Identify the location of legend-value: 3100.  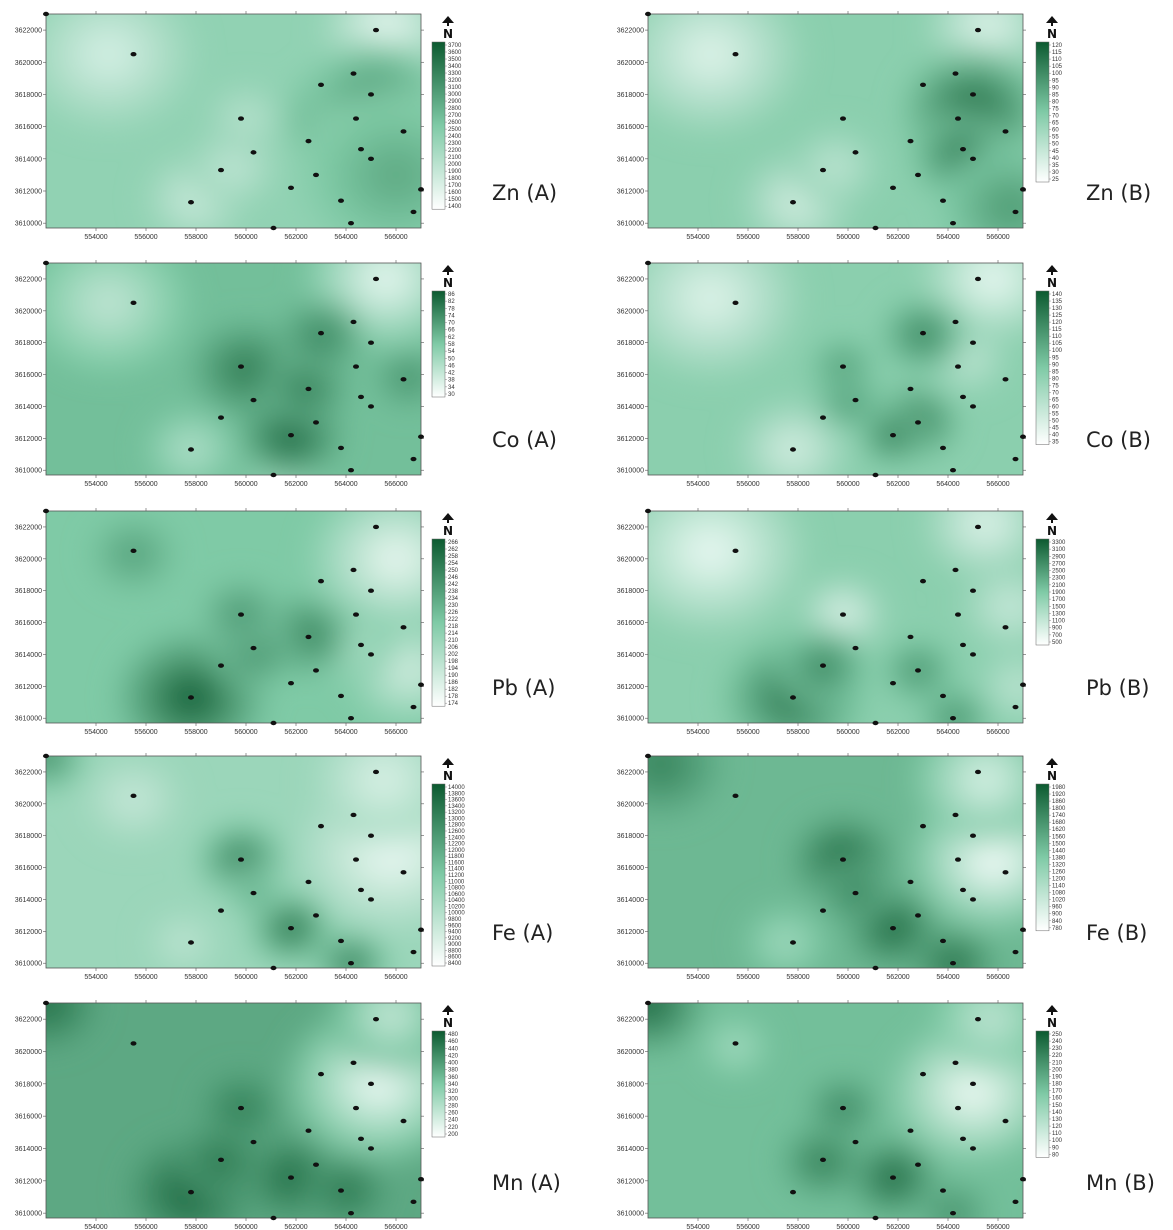
(455, 88).